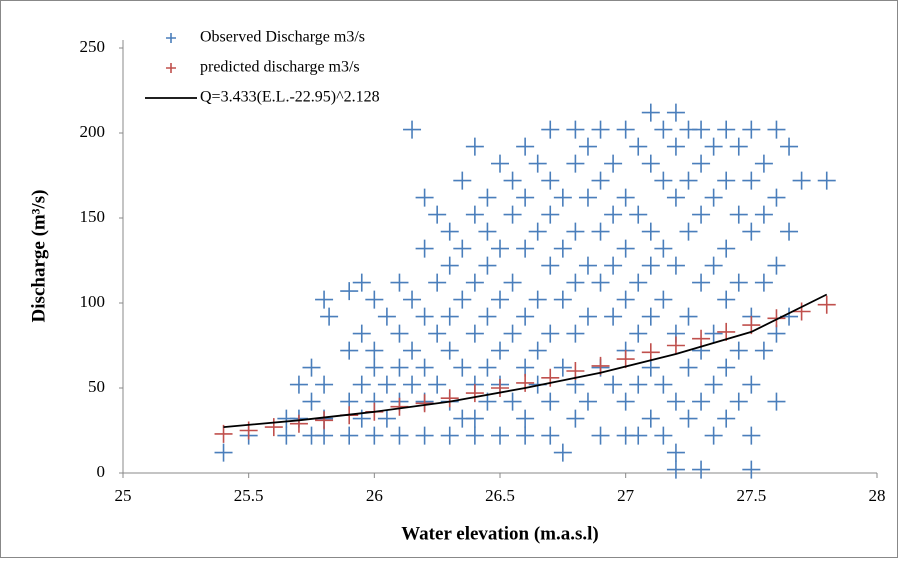 The height and width of the screenshot is (563, 898). Describe the element at coordinates (93, 46) in the screenshot. I see `y-tick-label: 250` at that location.